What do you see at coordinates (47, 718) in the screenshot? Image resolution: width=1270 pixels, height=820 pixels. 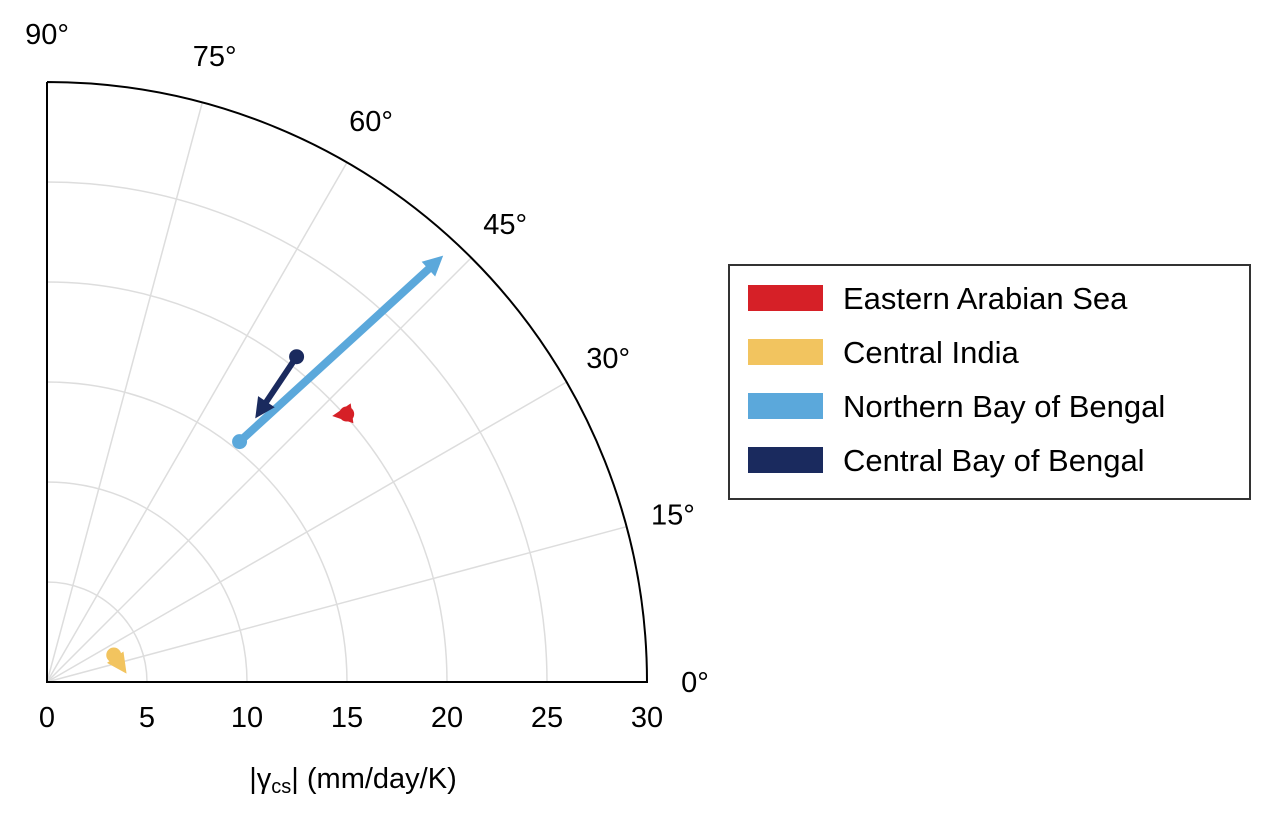 I see `r-tick-label: 0` at bounding box center [47, 718].